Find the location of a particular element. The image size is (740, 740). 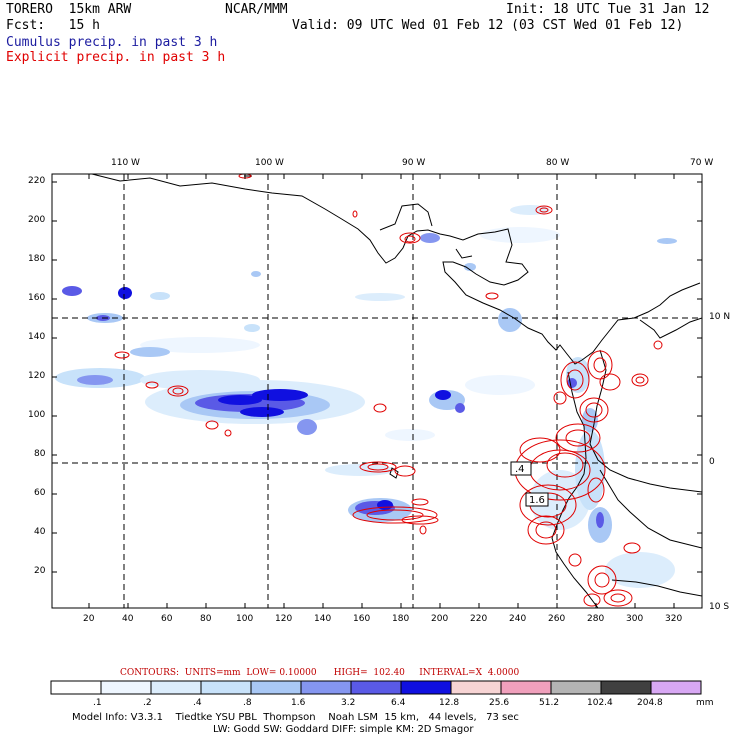

y-tick-label: 60 is located at coordinates (40, 493).